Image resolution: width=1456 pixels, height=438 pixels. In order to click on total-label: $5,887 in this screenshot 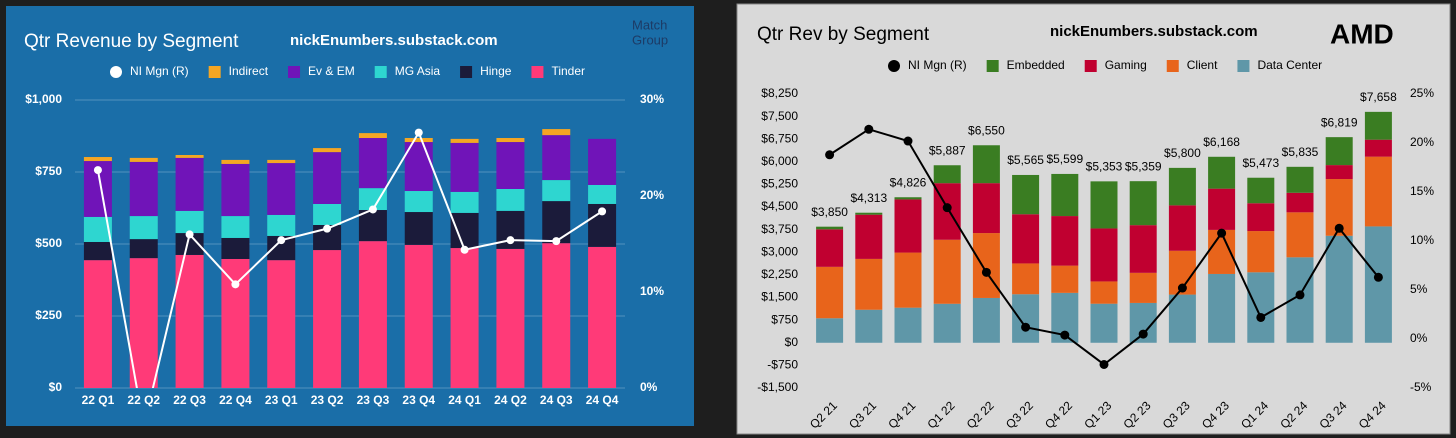, I will do `click(947, 150)`.